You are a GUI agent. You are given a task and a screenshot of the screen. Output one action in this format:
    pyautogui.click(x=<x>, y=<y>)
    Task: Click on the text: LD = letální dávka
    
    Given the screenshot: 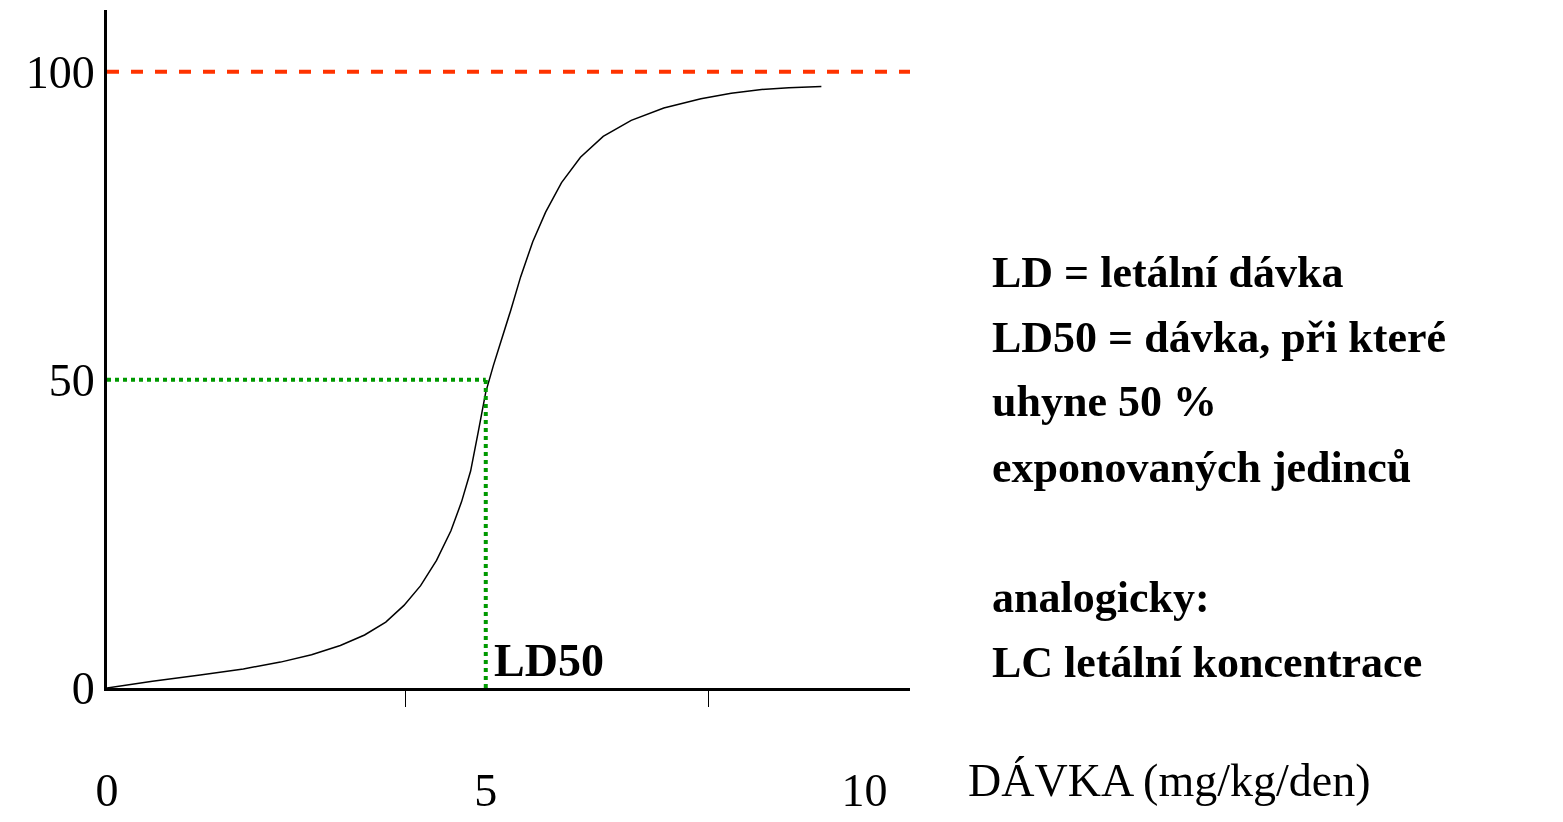 What is the action you would take?
    pyautogui.click(x=1168, y=272)
    